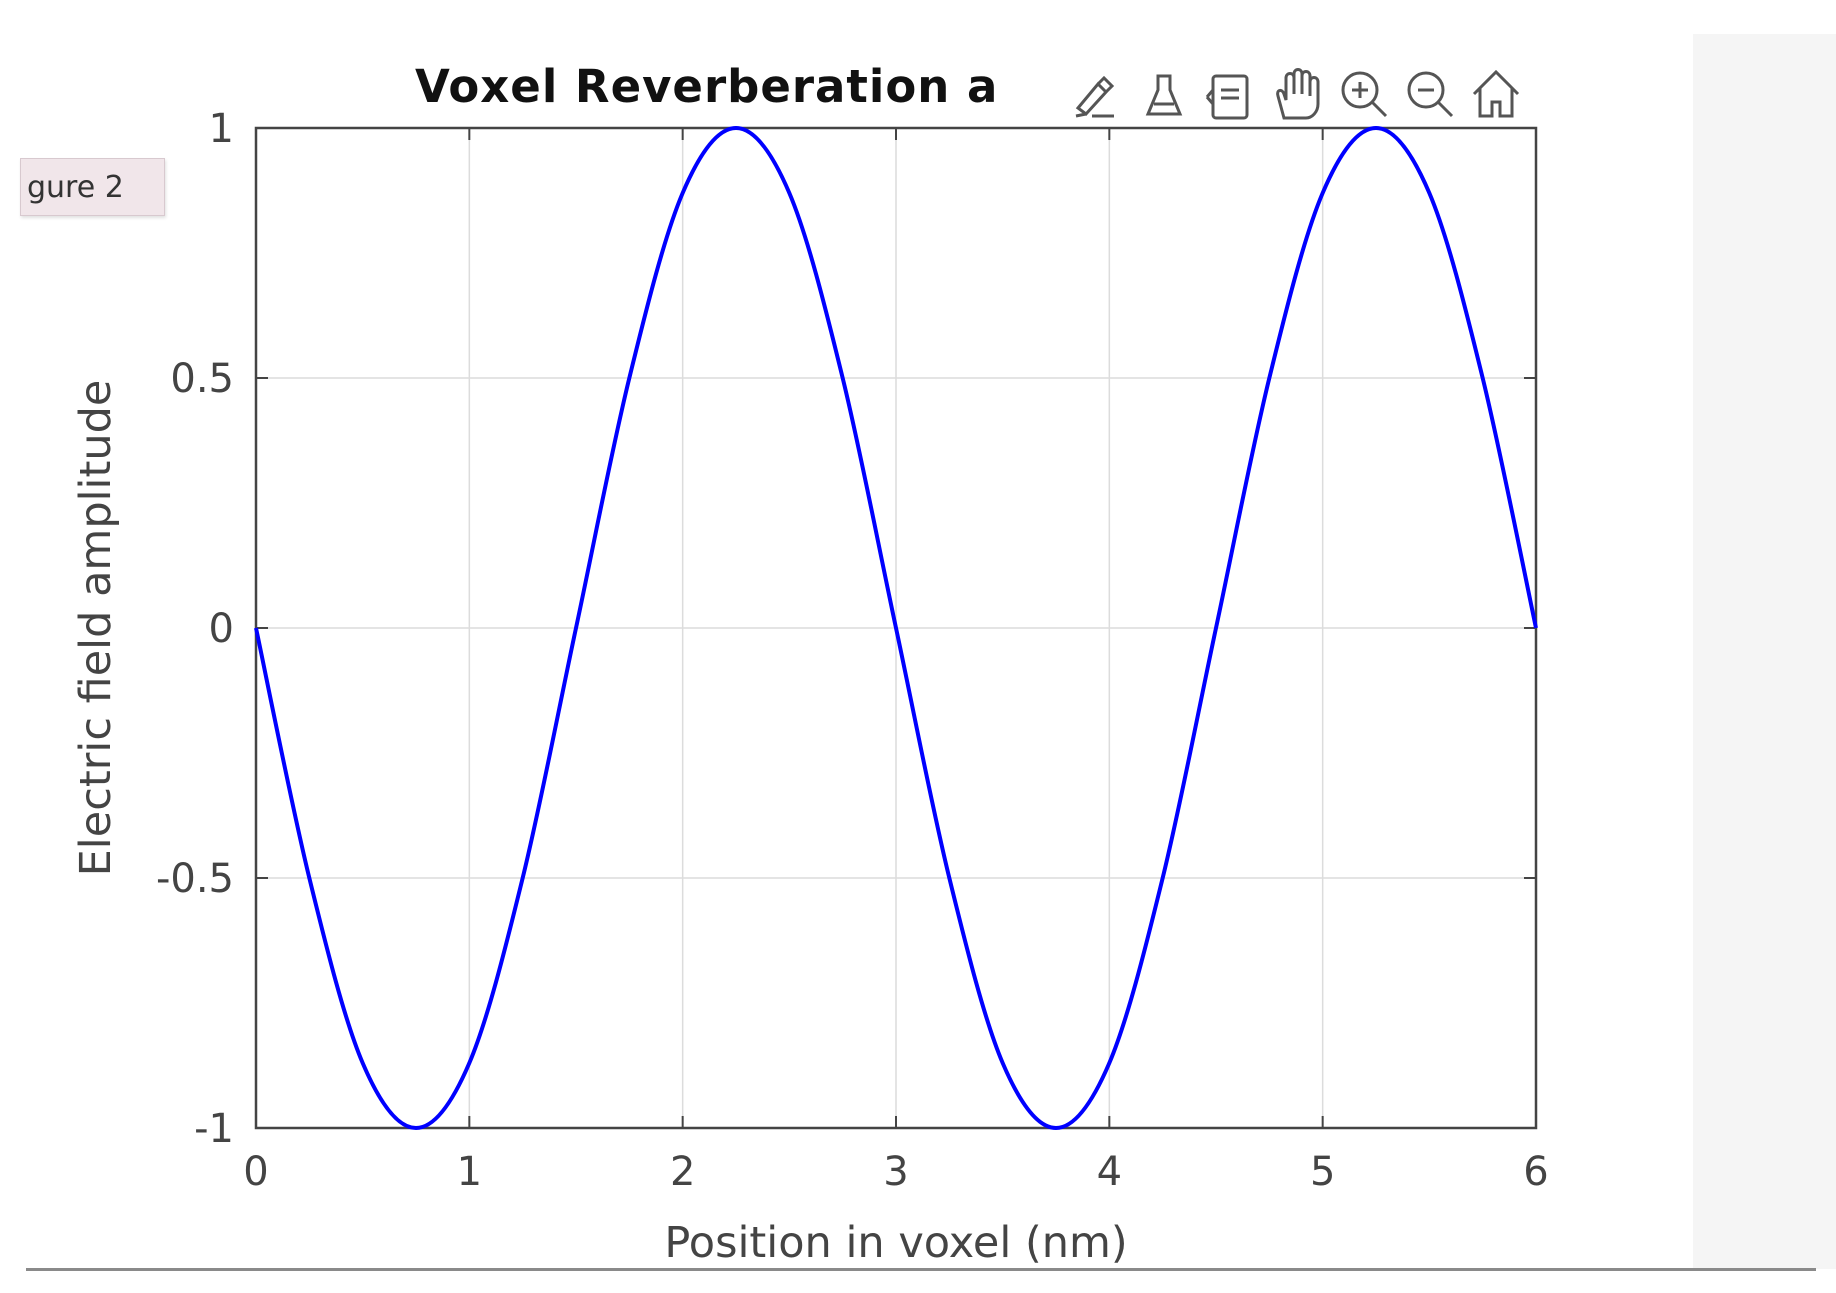  Describe the element at coordinates (682, 1172) in the screenshot. I see `x-tick-label: 2` at that location.